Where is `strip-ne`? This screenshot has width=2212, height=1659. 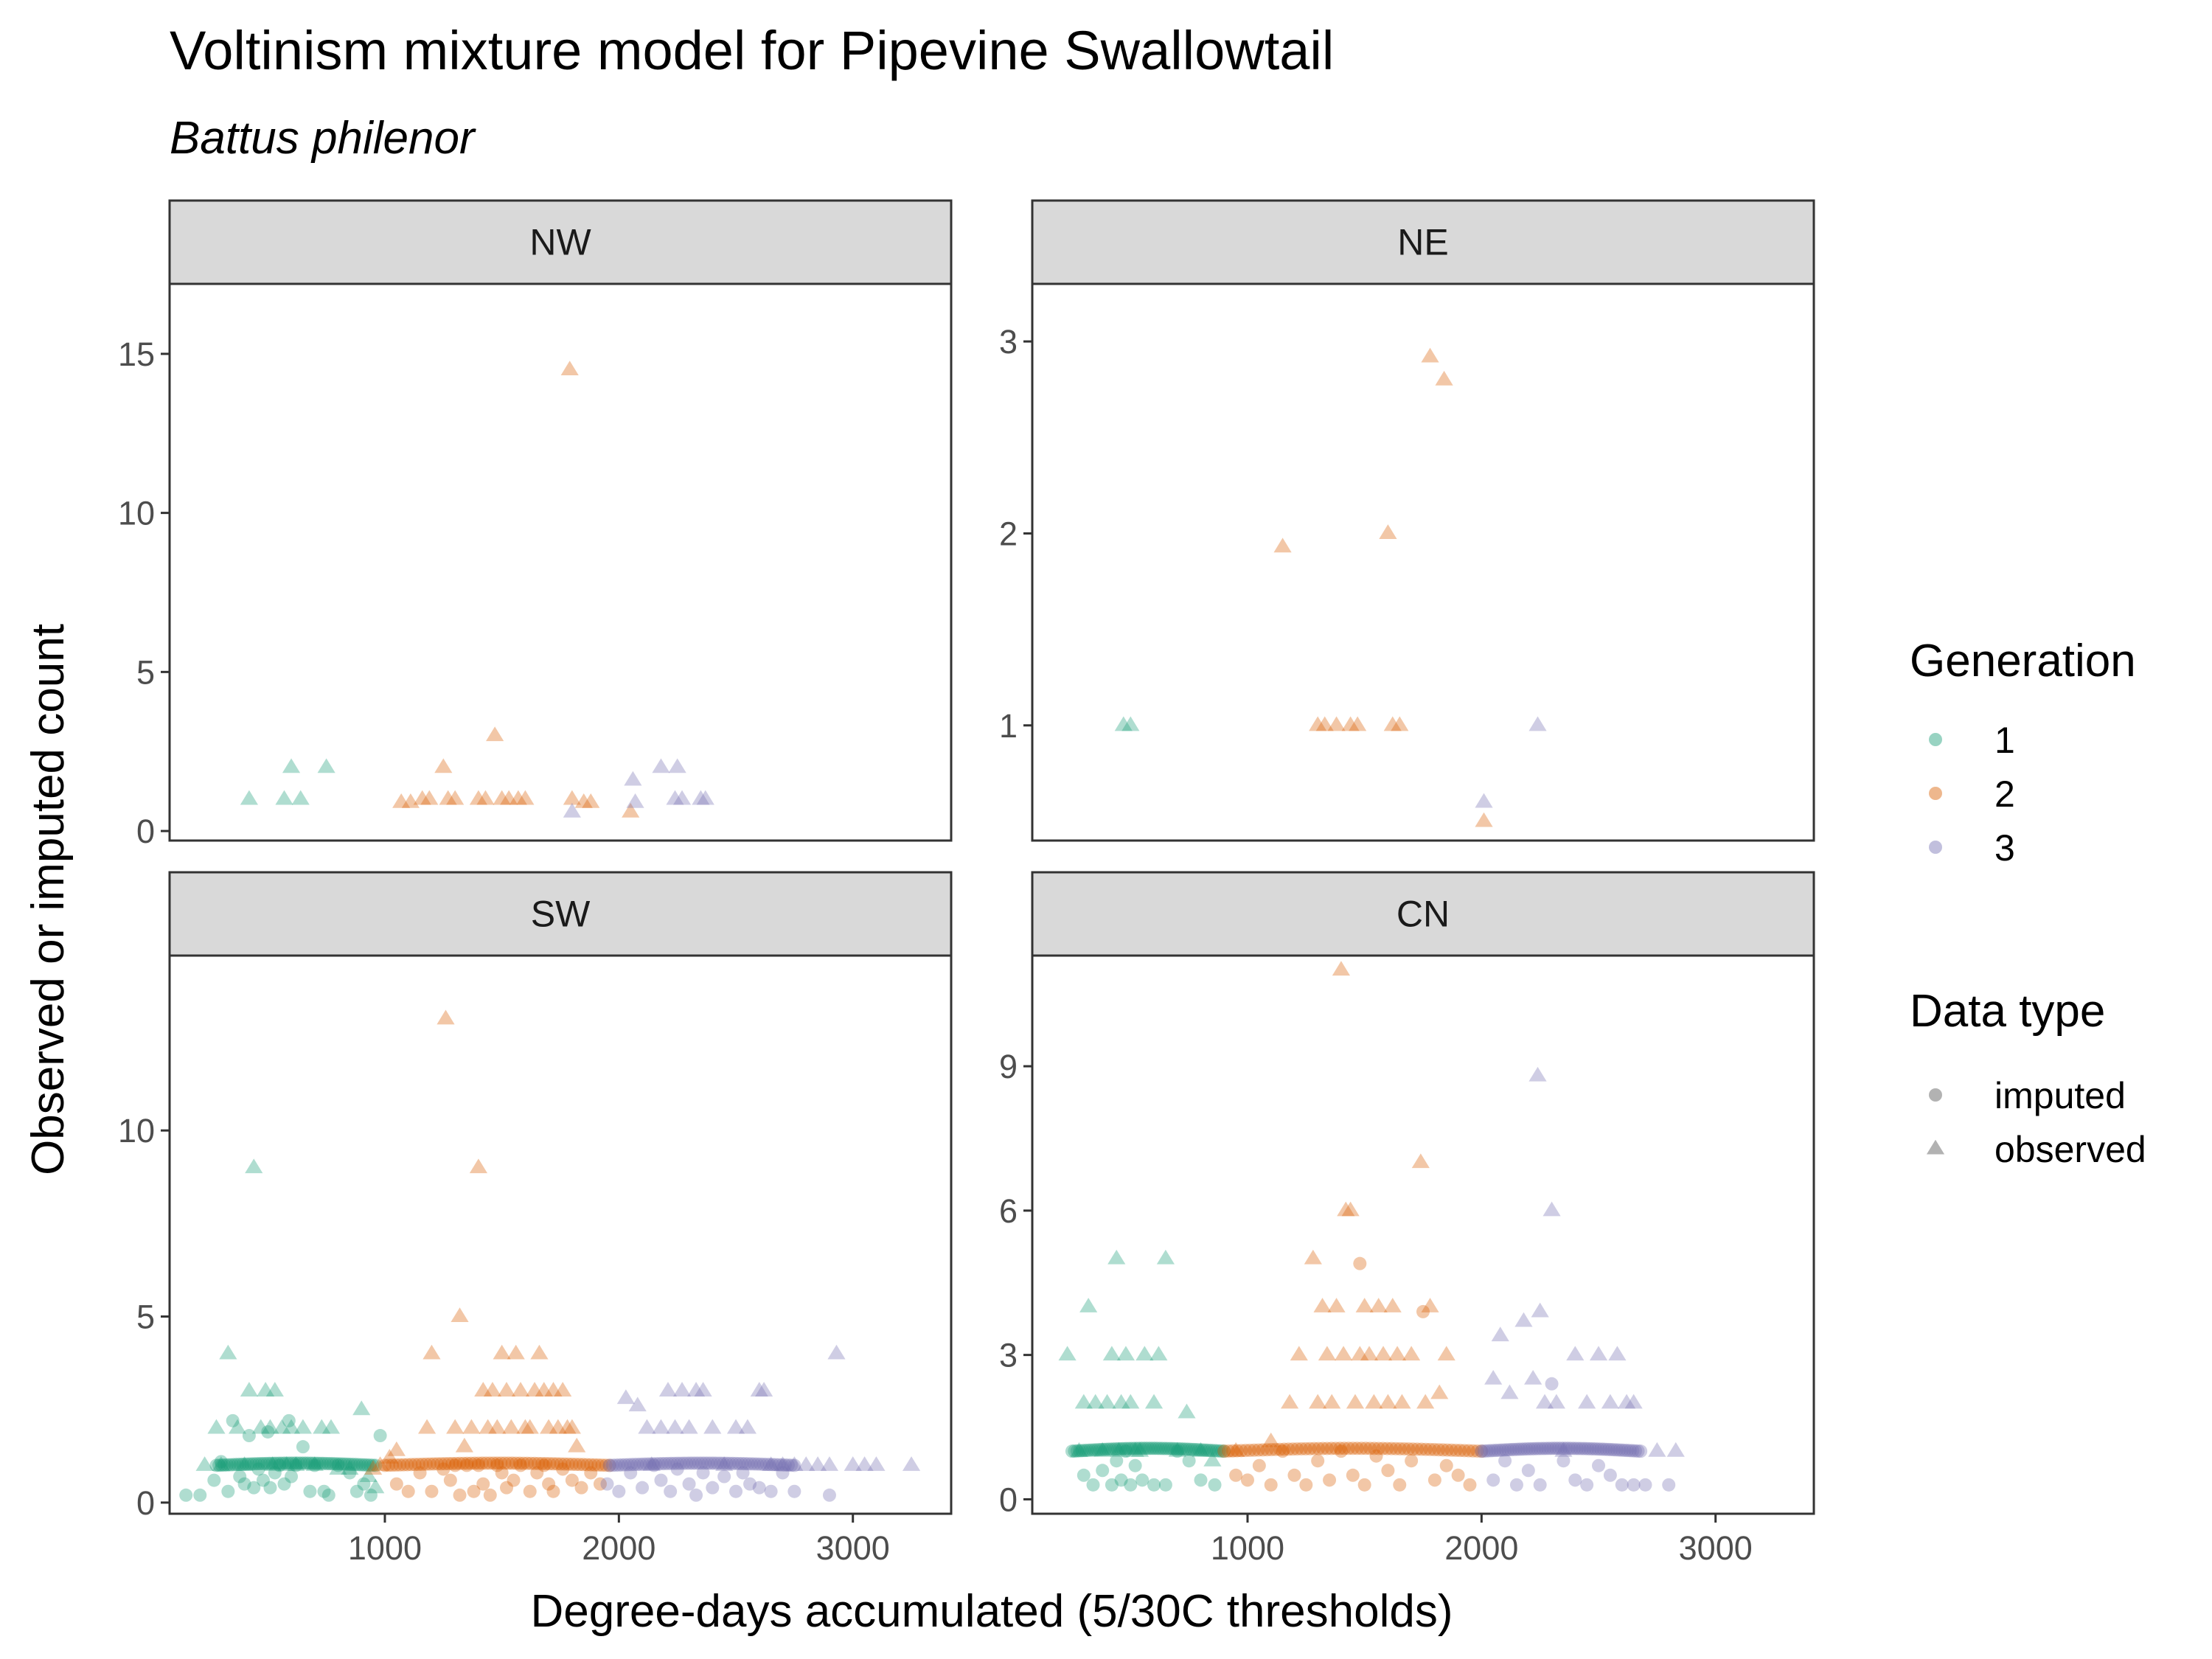 strip-ne is located at coordinates (1423, 242).